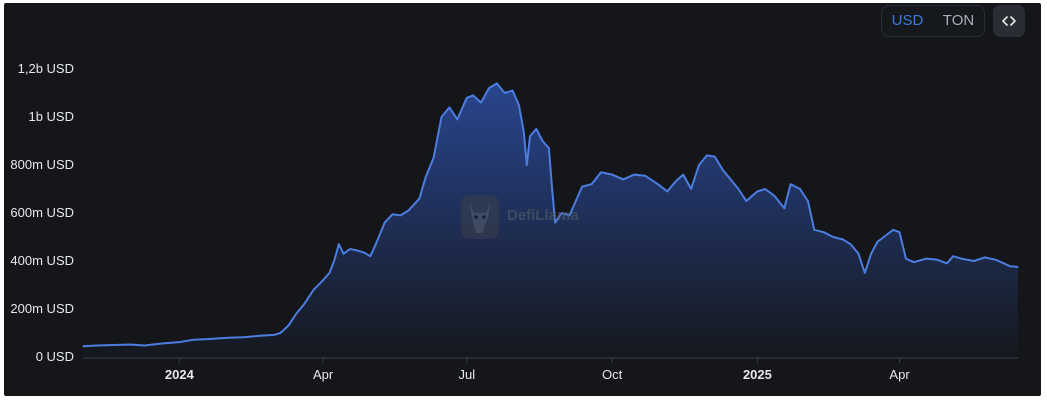 The height and width of the screenshot is (400, 1047). What do you see at coordinates (42, 164) in the screenshot?
I see `y-tick-label: 800m USD` at bounding box center [42, 164].